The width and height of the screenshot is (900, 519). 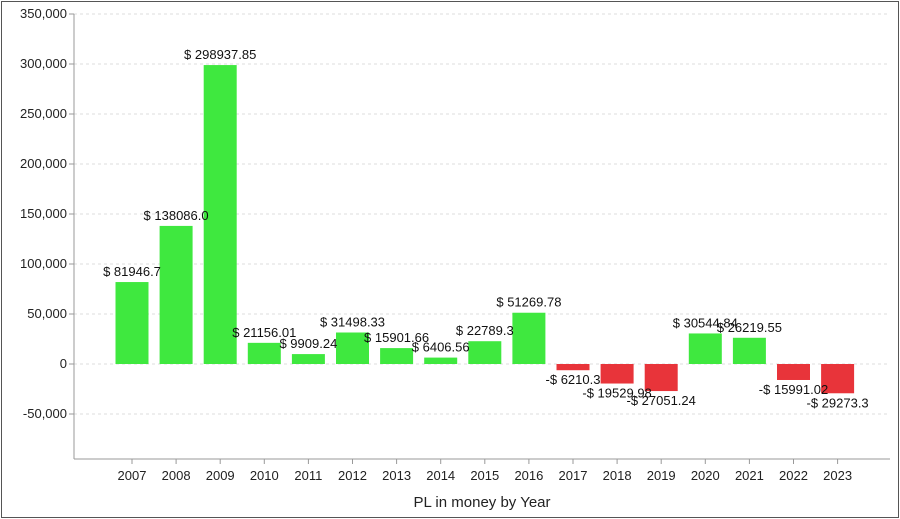 I want to click on x-tick-label: 2009, so click(x=220, y=475).